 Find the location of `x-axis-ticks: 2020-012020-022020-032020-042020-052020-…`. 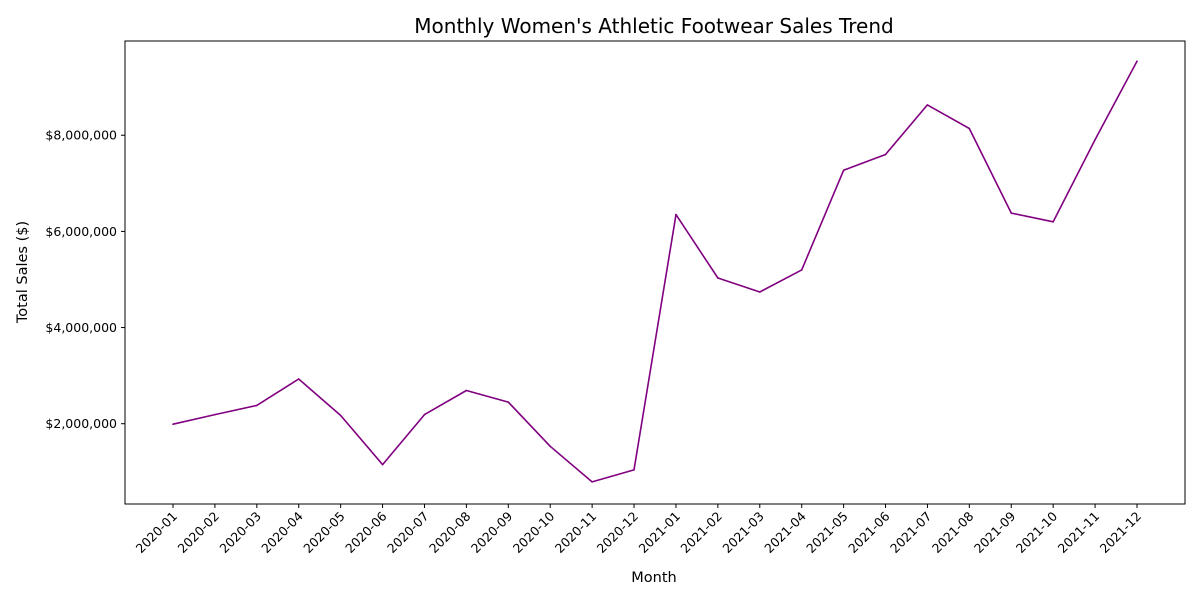

x-axis-ticks: 2020-012020-022020-032020-042020-052020-… is located at coordinates (639, 530).